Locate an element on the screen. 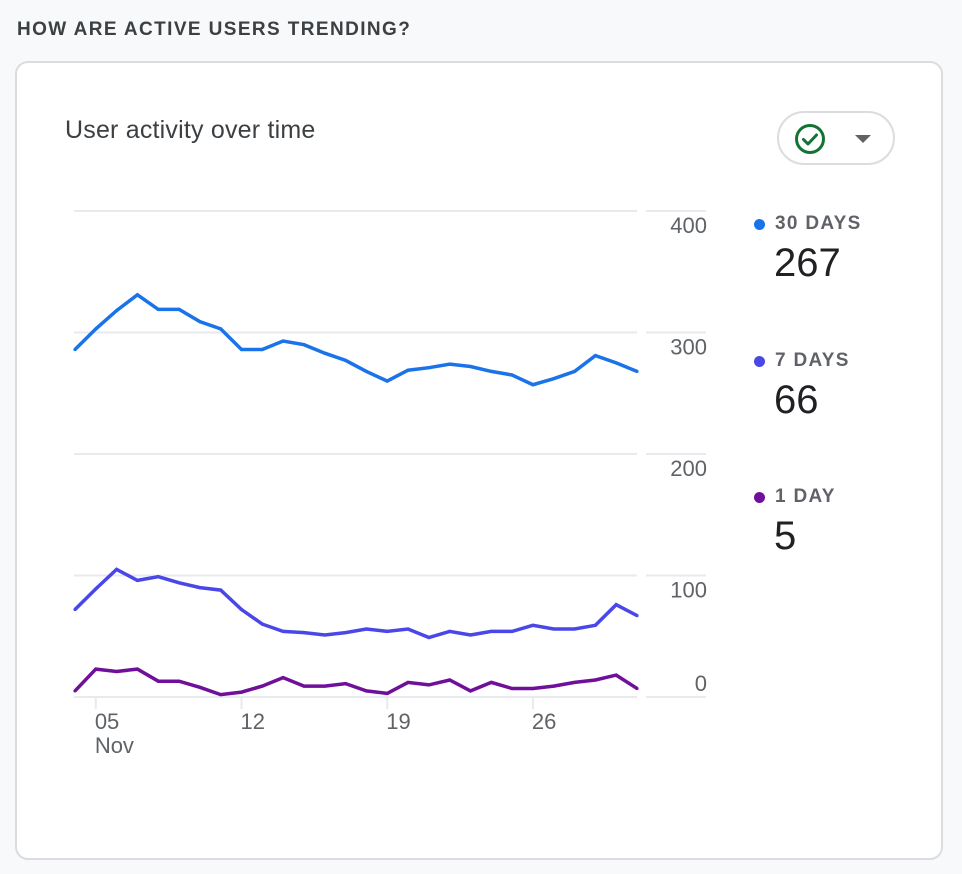 This screenshot has height=874, width=962. legend-item-1-day: 1 DAY 5 is located at coordinates (794, 522).